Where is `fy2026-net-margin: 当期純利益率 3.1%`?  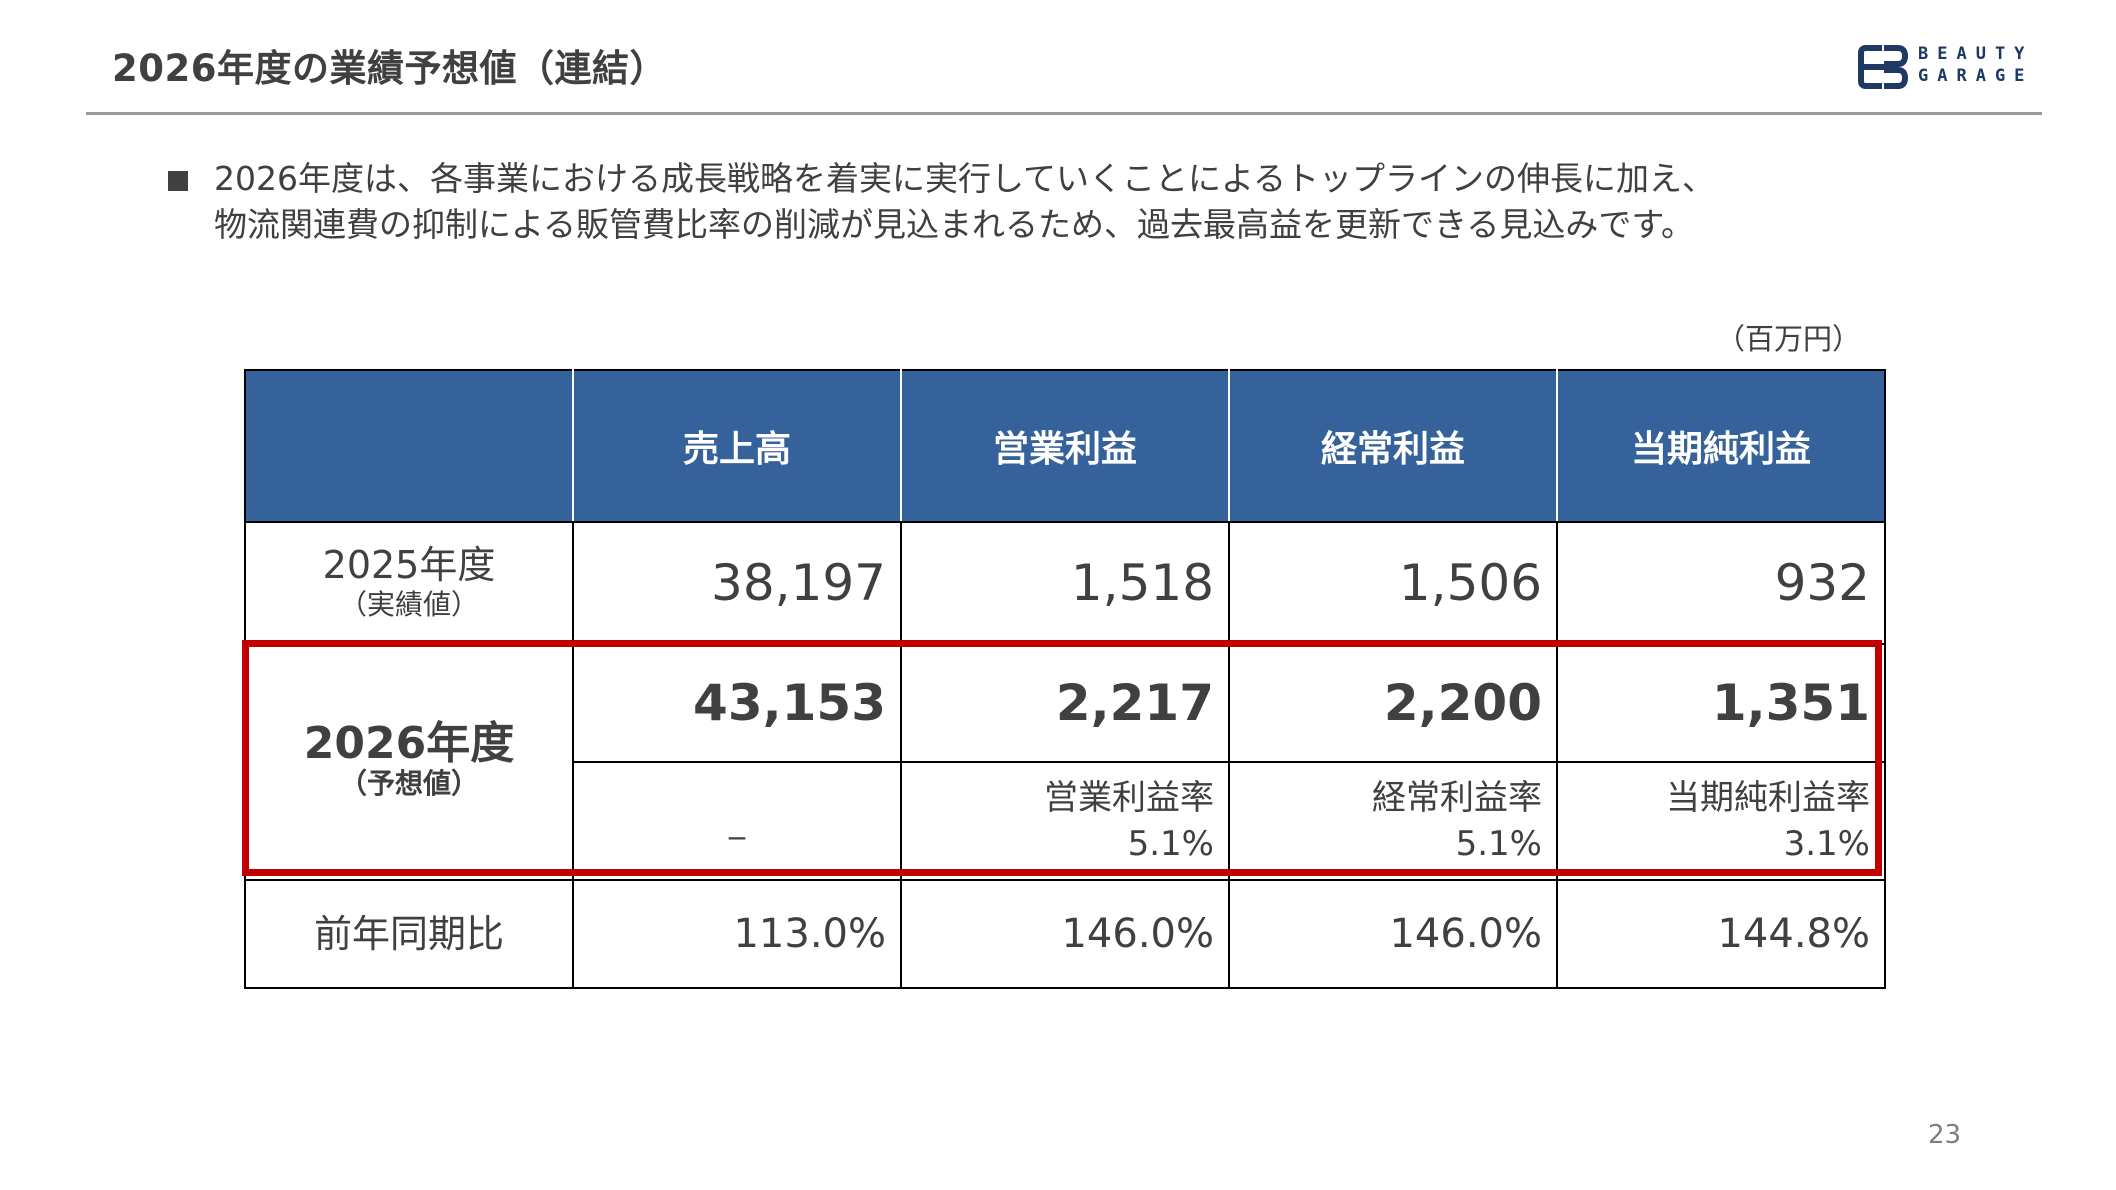 fy2026-net-margin: 当期純利益率 3.1% is located at coordinates (1721, 821).